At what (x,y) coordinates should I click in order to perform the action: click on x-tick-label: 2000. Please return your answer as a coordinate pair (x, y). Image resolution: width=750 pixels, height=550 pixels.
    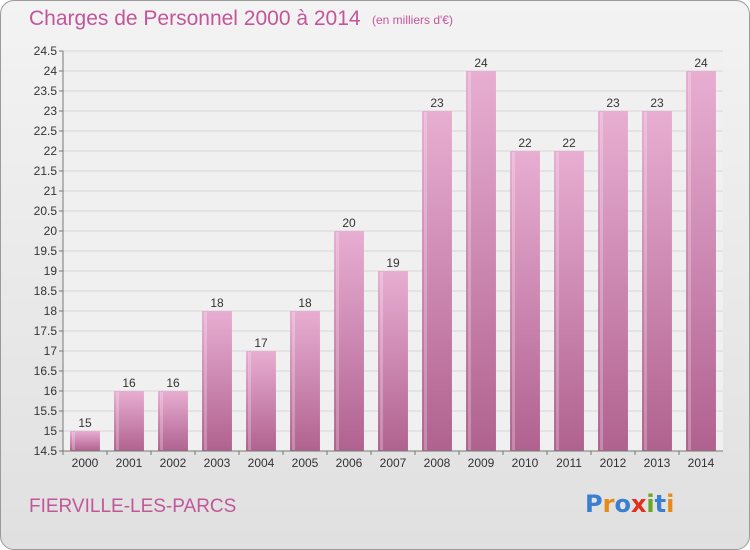
    Looking at the image, I should click on (85, 463).